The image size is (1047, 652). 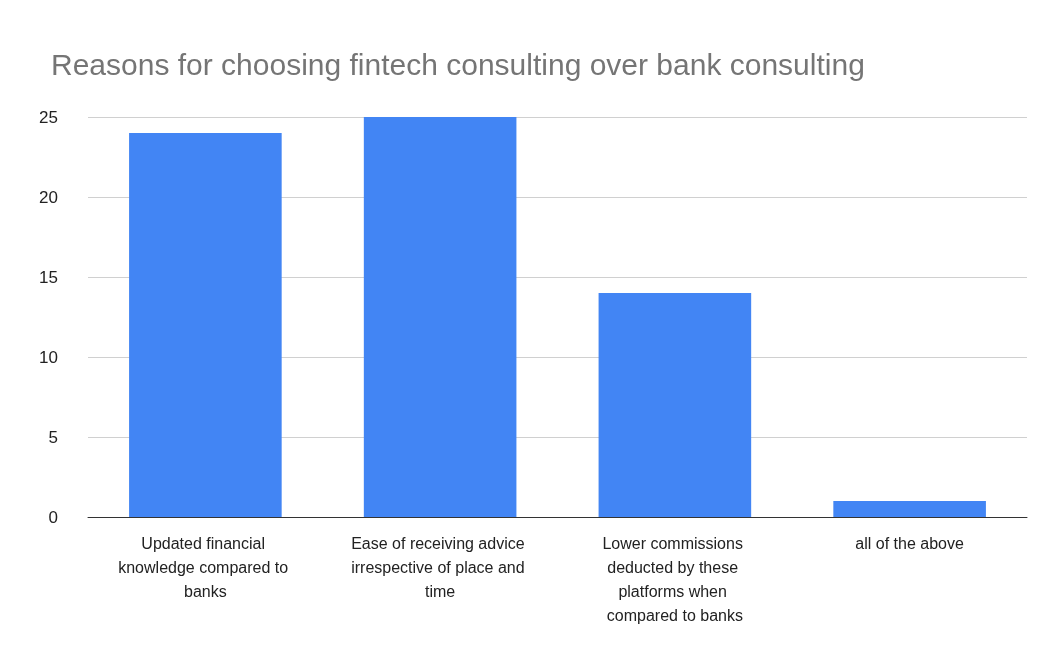 I want to click on y-tick-label: 10, so click(x=48, y=357).